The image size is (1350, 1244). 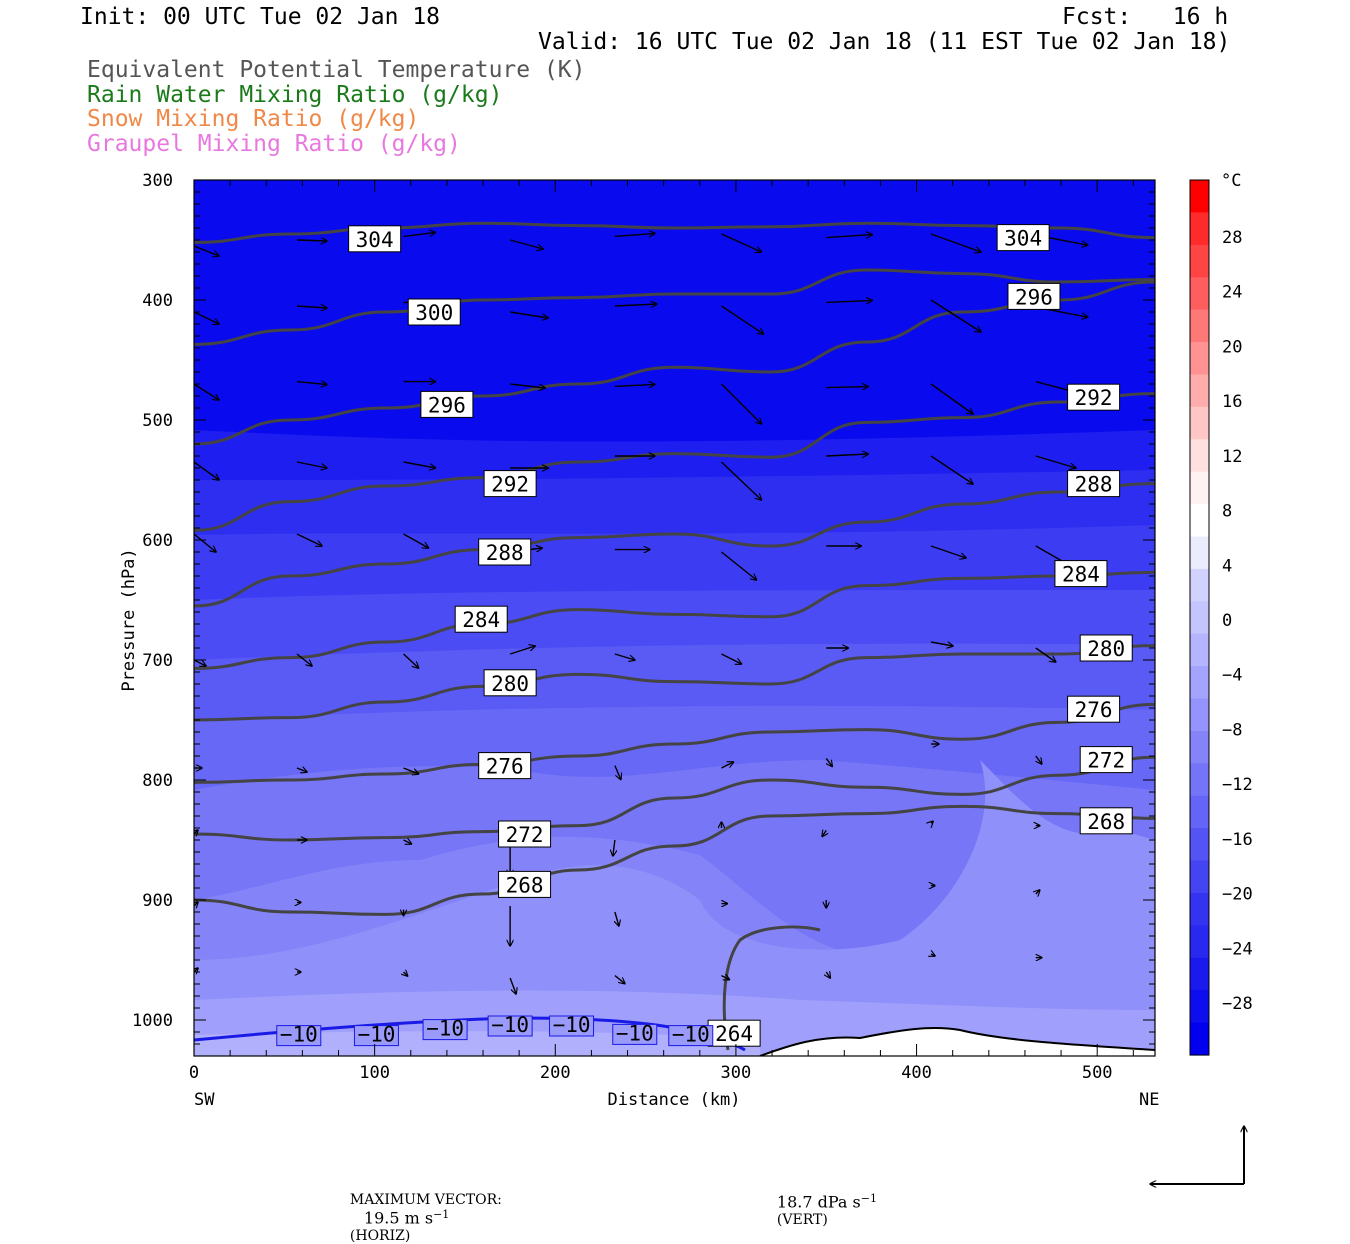 What do you see at coordinates (1237, 1004) in the screenshot?
I see `colorbar-label: −28` at bounding box center [1237, 1004].